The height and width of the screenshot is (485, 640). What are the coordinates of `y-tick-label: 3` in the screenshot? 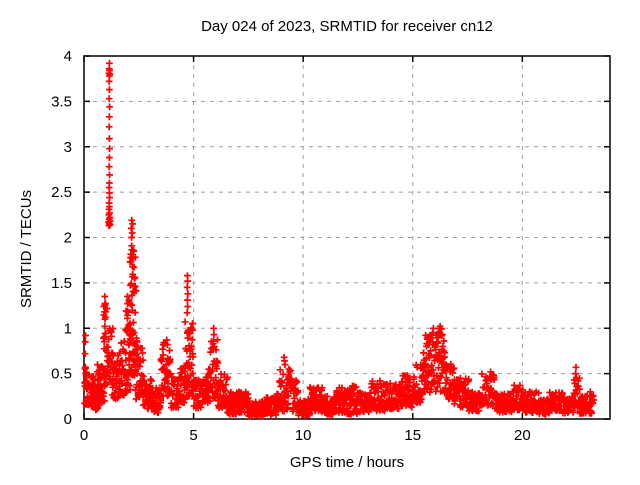 It's located at (68, 147).